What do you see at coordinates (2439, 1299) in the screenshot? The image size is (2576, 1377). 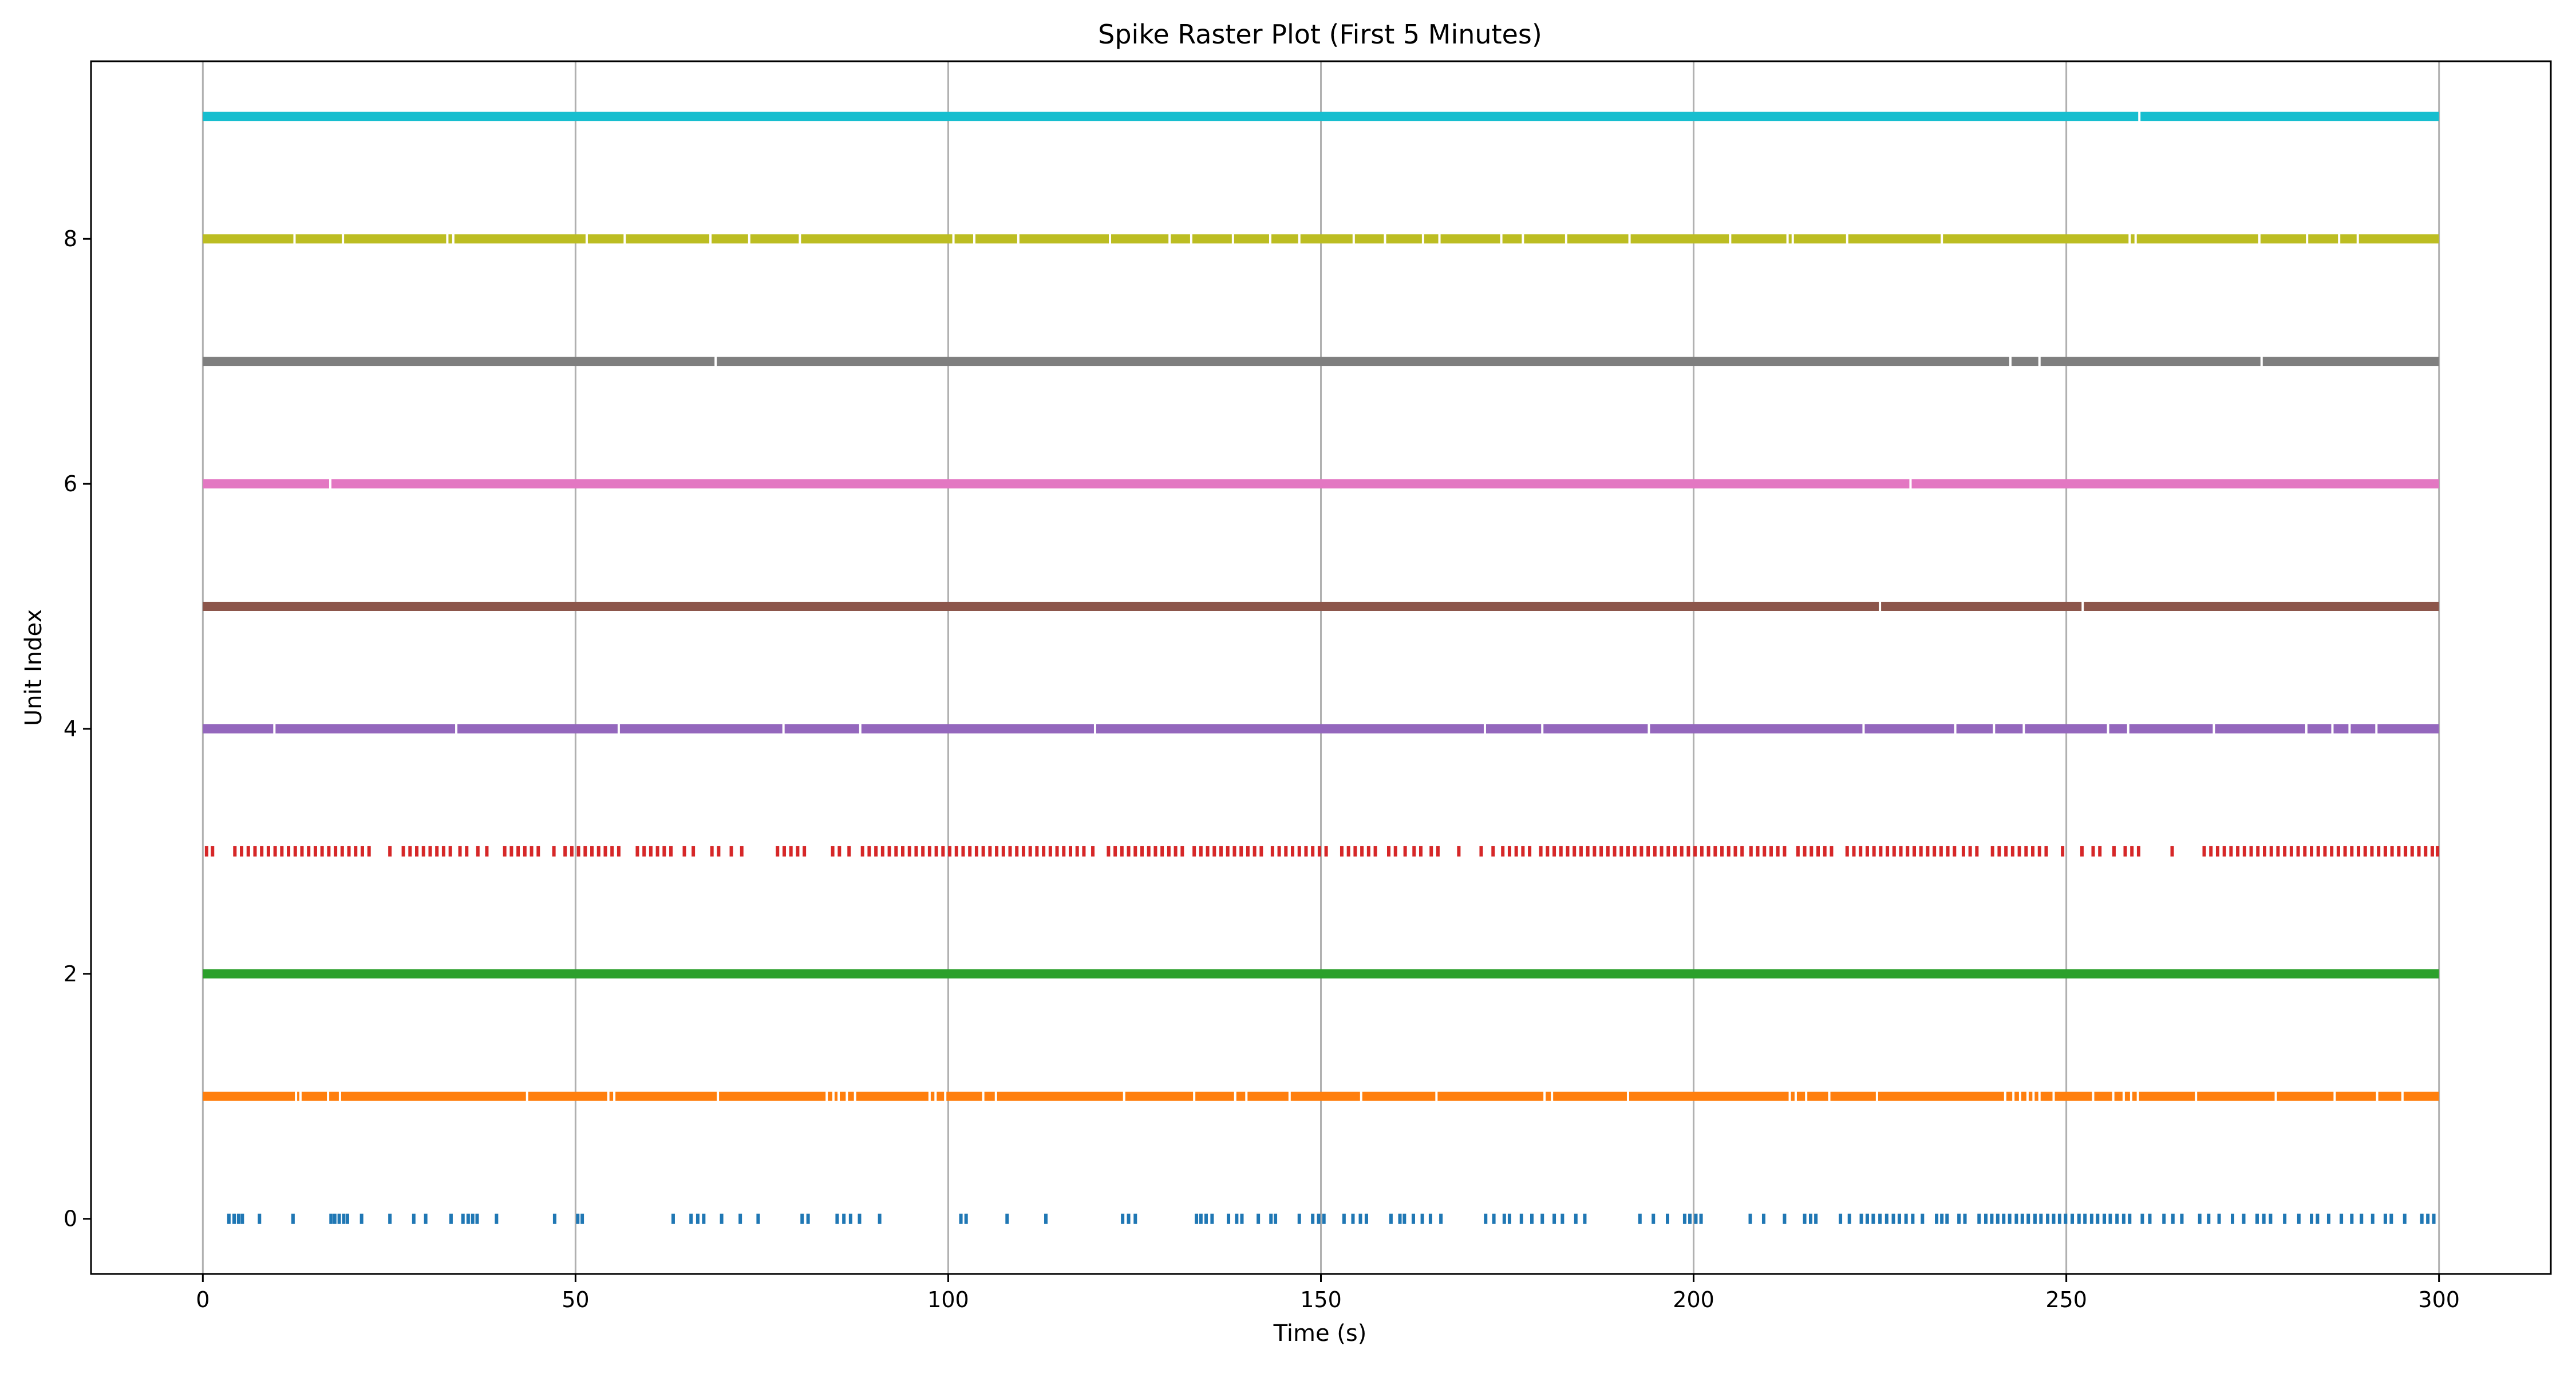 I see `x-tick-label: 300` at bounding box center [2439, 1299].